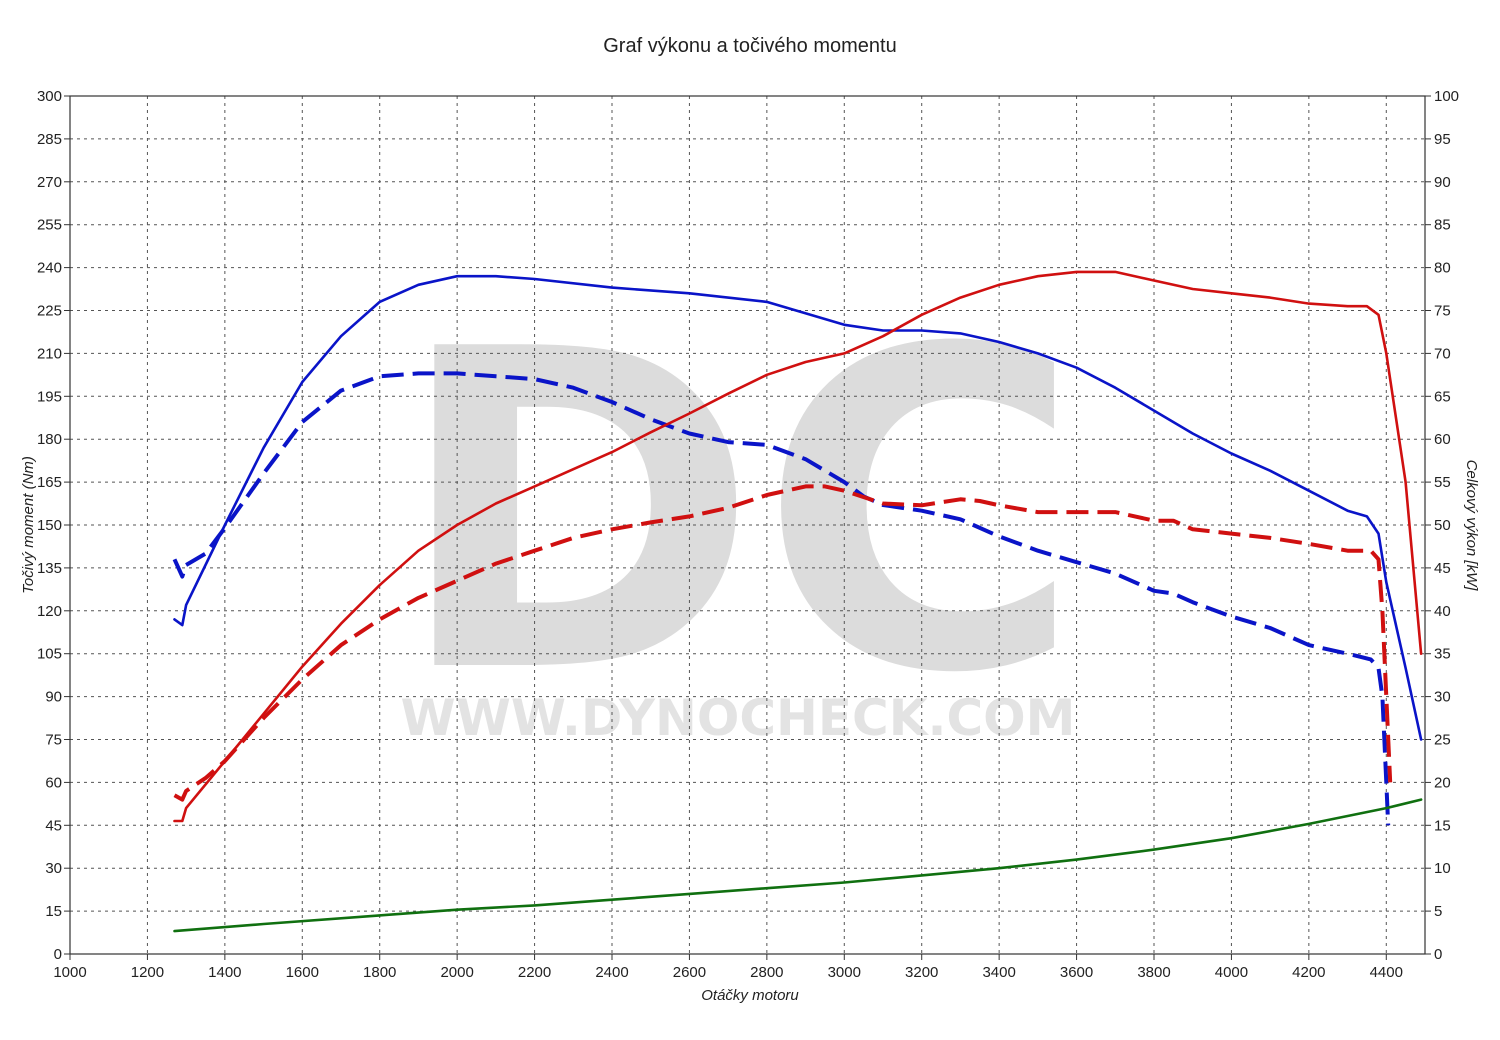  I want to click on x-tick-label: 3400, so click(998, 972).